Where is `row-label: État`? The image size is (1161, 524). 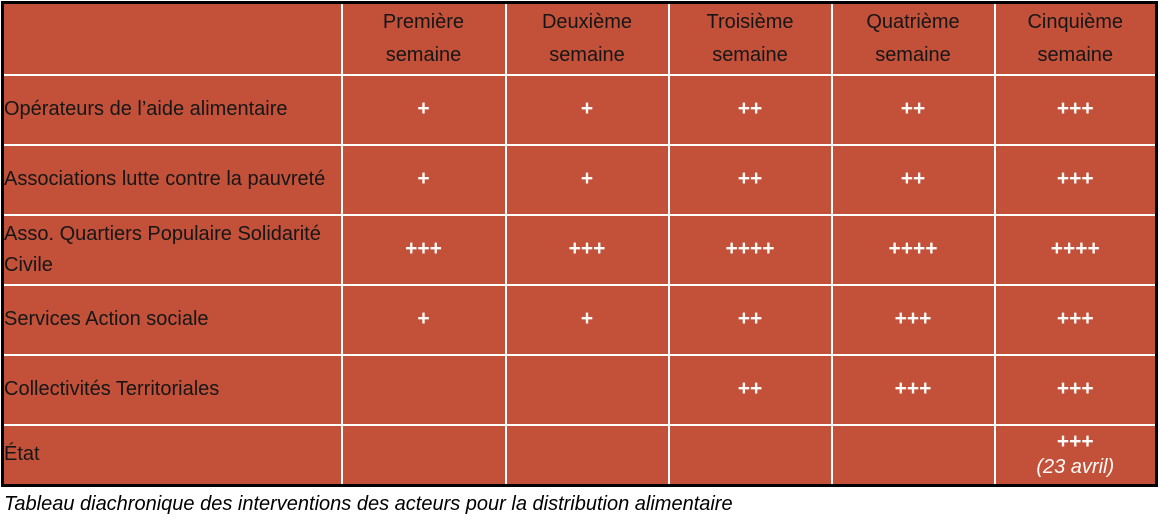 row-label: État is located at coordinates (172, 455).